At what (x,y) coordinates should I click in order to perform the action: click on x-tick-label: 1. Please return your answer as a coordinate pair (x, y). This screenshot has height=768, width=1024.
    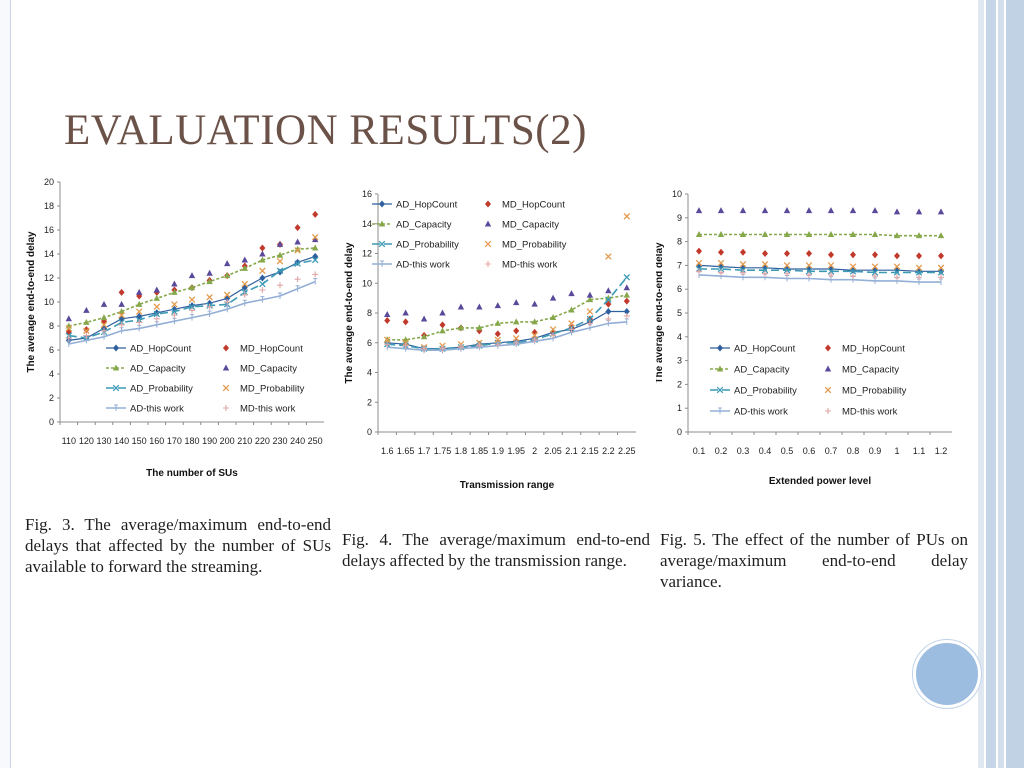
    Looking at the image, I should click on (896, 451).